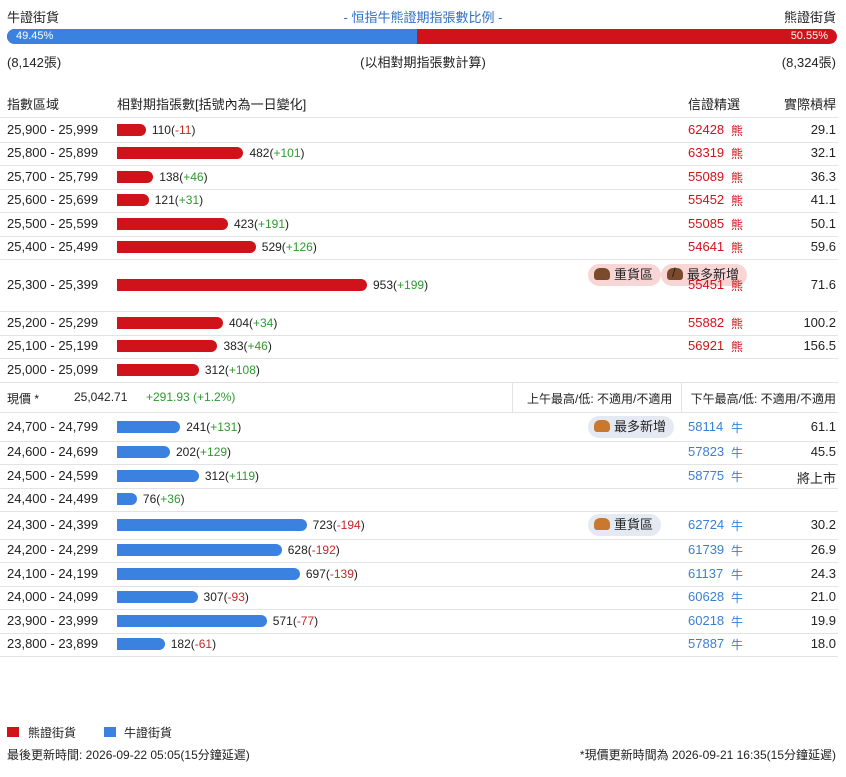 Image resolution: width=846 pixels, height=777 pixels. I want to click on count: 307, so click(213, 597).